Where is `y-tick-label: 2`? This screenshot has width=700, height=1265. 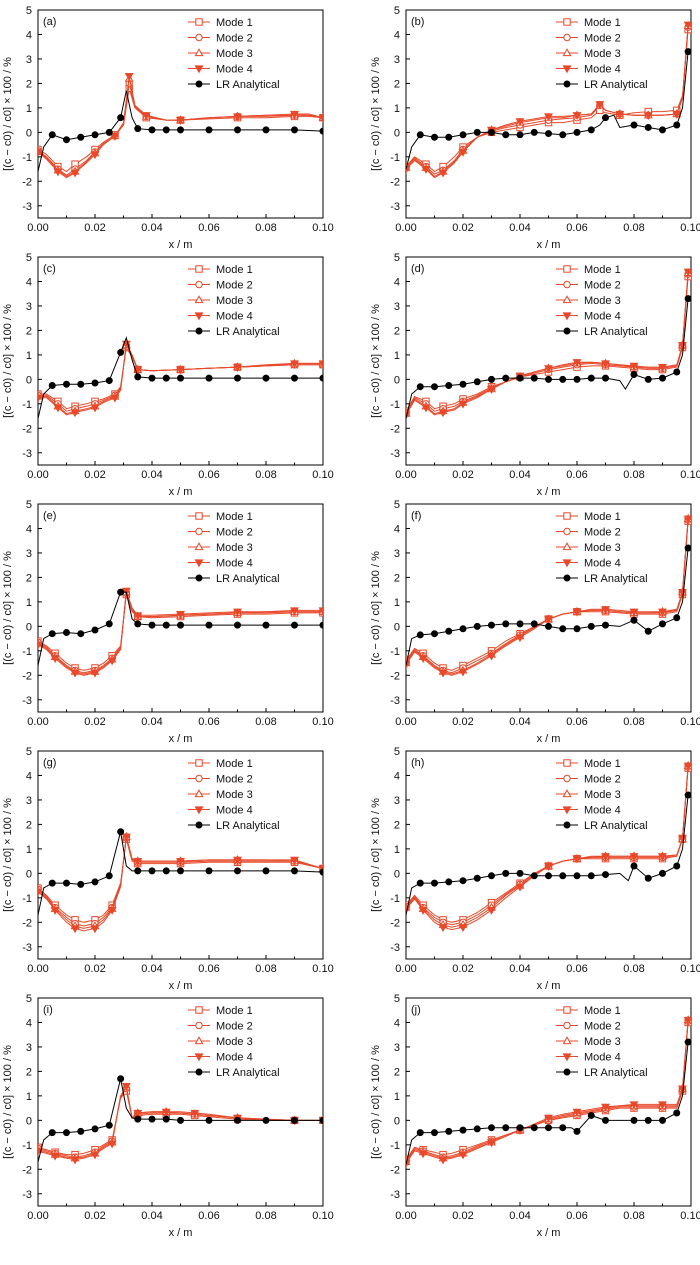 y-tick-label: 2 is located at coordinates (29, 84).